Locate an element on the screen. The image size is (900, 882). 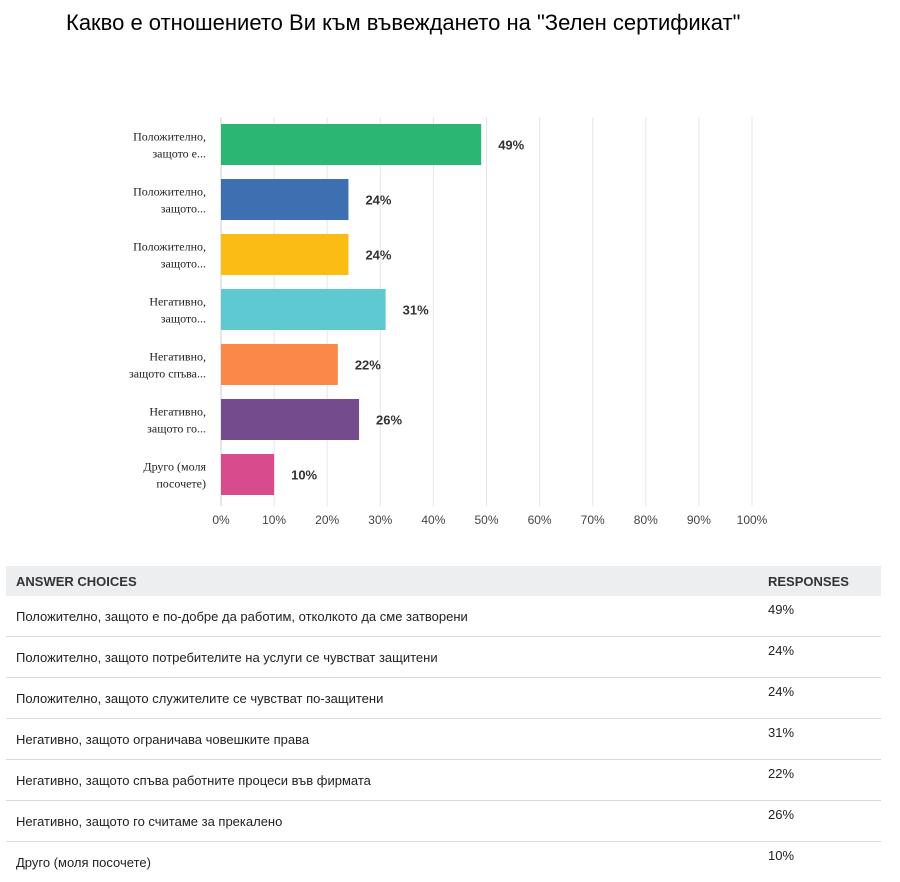
table-header-row: ANSWER CHOICES RESPONSES is located at coordinates (443, 581).